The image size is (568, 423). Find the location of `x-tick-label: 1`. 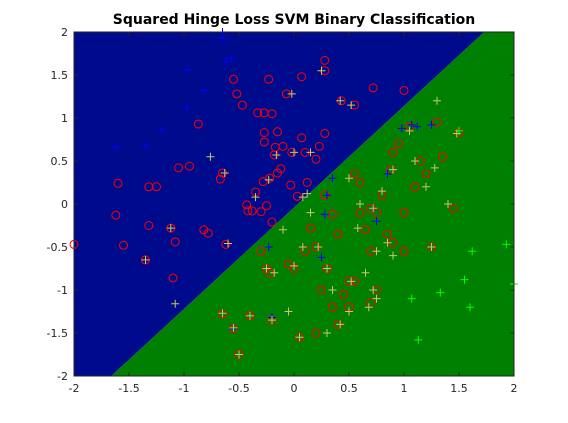

x-tick-label: 1 is located at coordinates (404, 388).